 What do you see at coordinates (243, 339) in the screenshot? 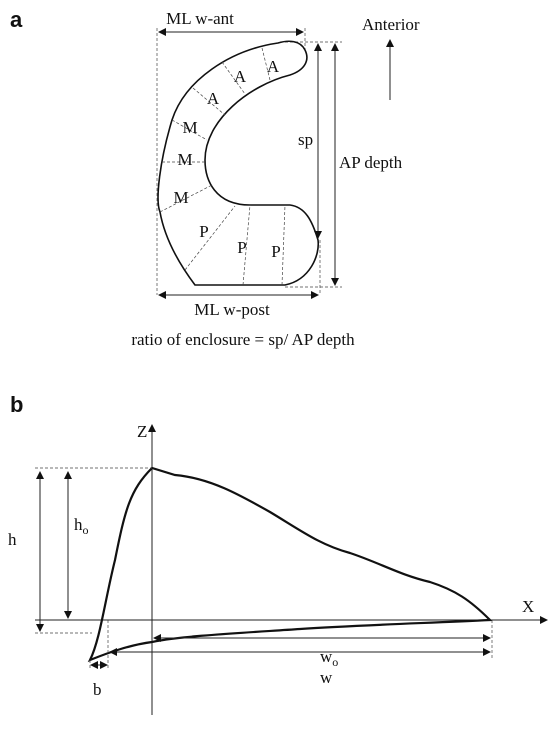
I see `formula: ratio of enclosure = sp/ AP depth` at bounding box center [243, 339].